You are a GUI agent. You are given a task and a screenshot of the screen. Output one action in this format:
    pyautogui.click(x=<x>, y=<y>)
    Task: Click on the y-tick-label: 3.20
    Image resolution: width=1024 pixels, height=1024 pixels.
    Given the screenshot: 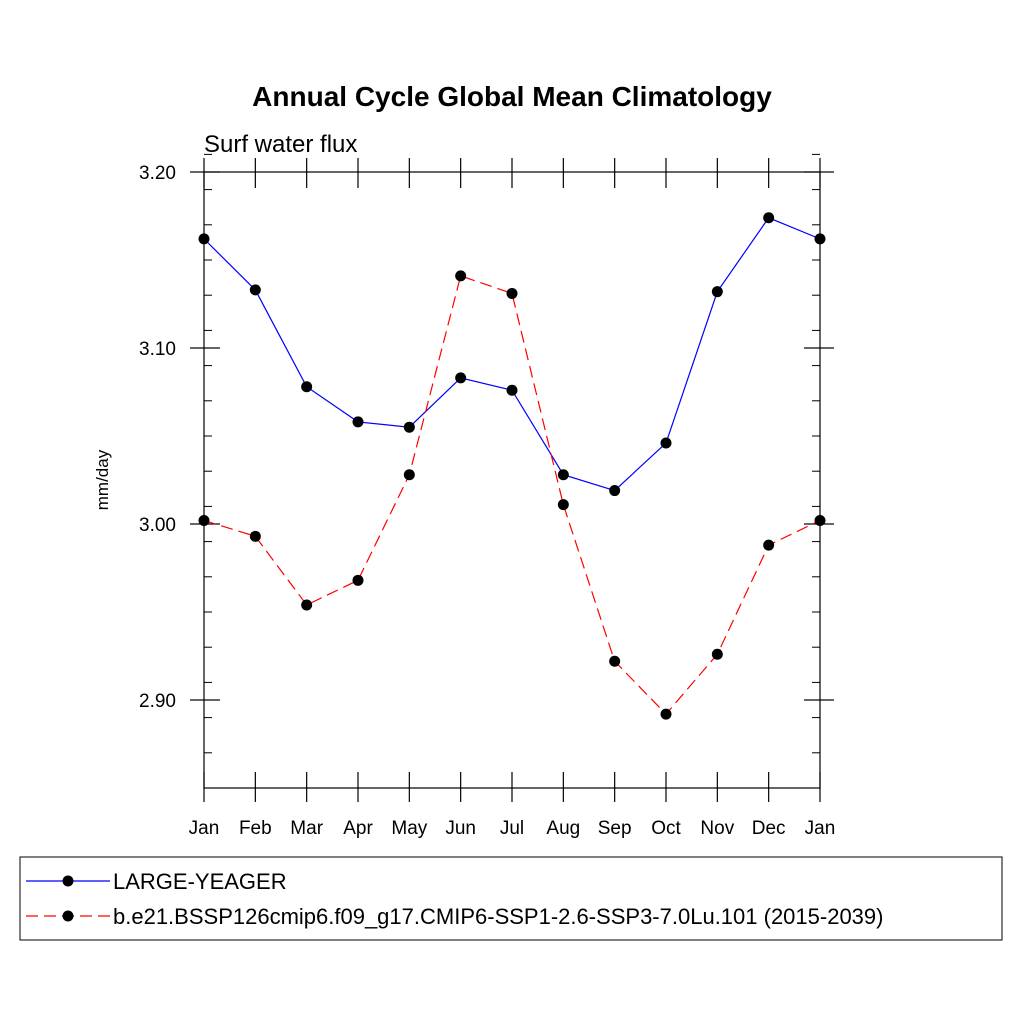 What is the action you would take?
    pyautogui.click(x=157, y=173)
    